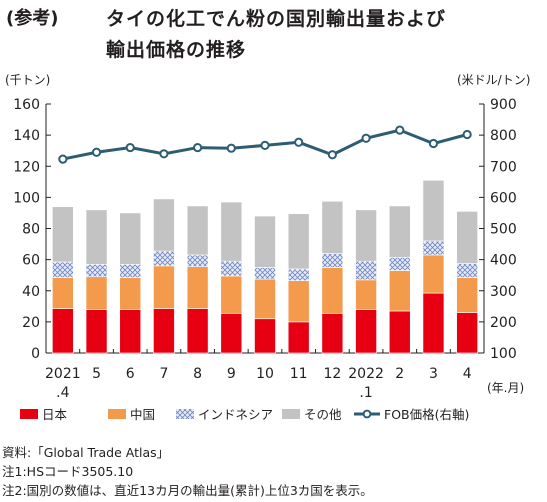  I want to click on right-tick-label: 100, so click(503, 354).